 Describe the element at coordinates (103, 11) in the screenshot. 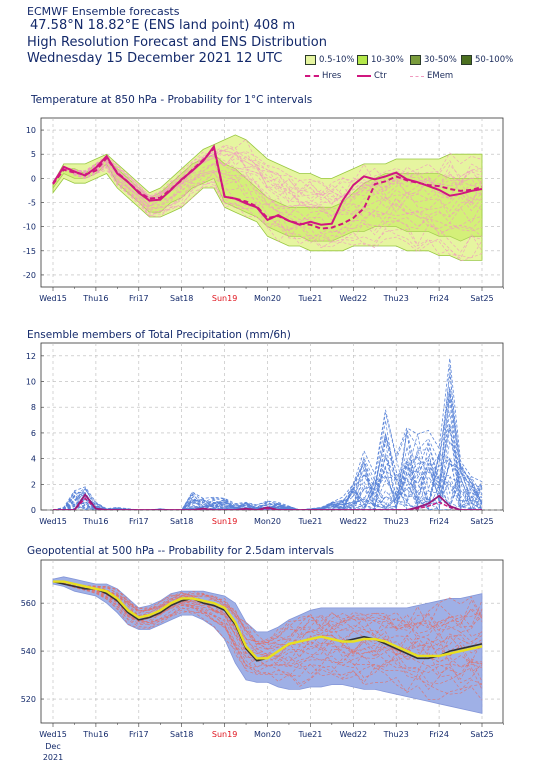

I see `header-line-1: ECMWF Ensemble forecasts` at that location.